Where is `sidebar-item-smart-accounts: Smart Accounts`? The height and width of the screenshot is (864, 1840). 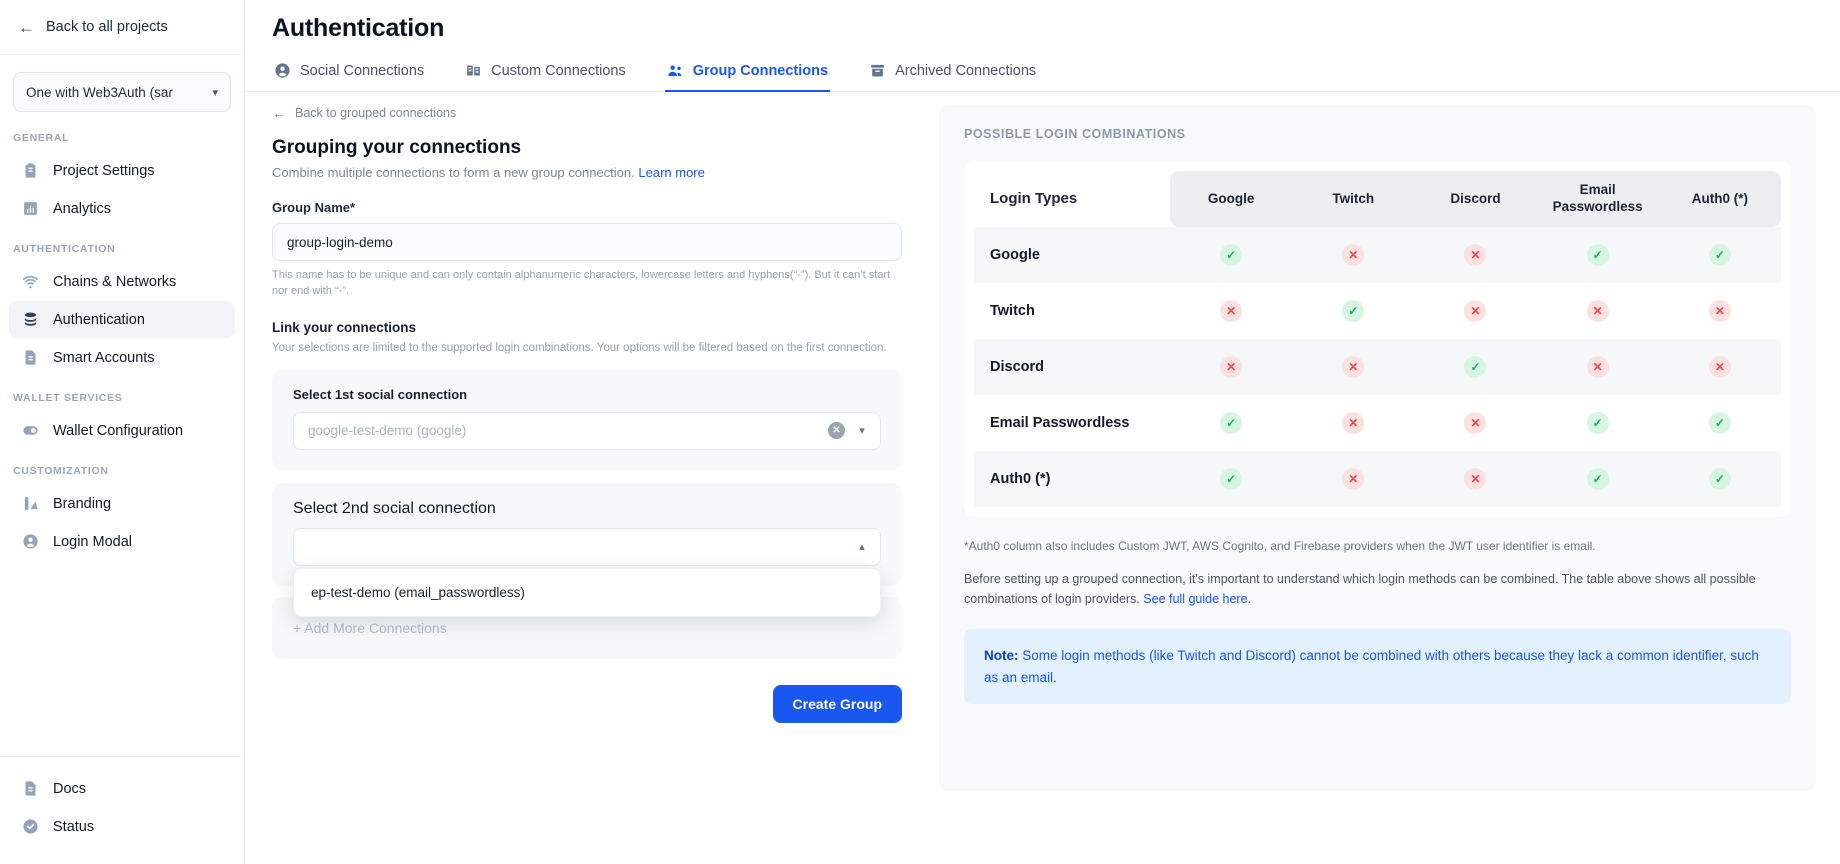 sidebar-item-smart-accounts: Smart Accounts is located at coordinates (122, 357).